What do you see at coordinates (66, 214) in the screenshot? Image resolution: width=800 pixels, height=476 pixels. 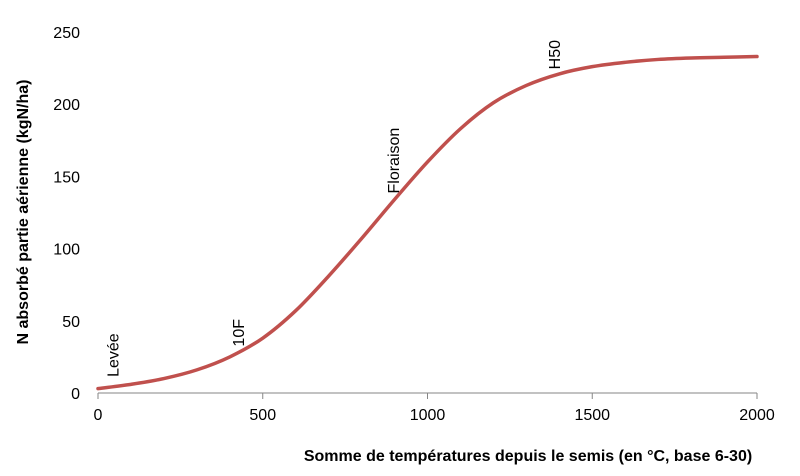 I see `y-axis-ticks: 0 50 100 150 200 250` at bounding box center [66, 214].